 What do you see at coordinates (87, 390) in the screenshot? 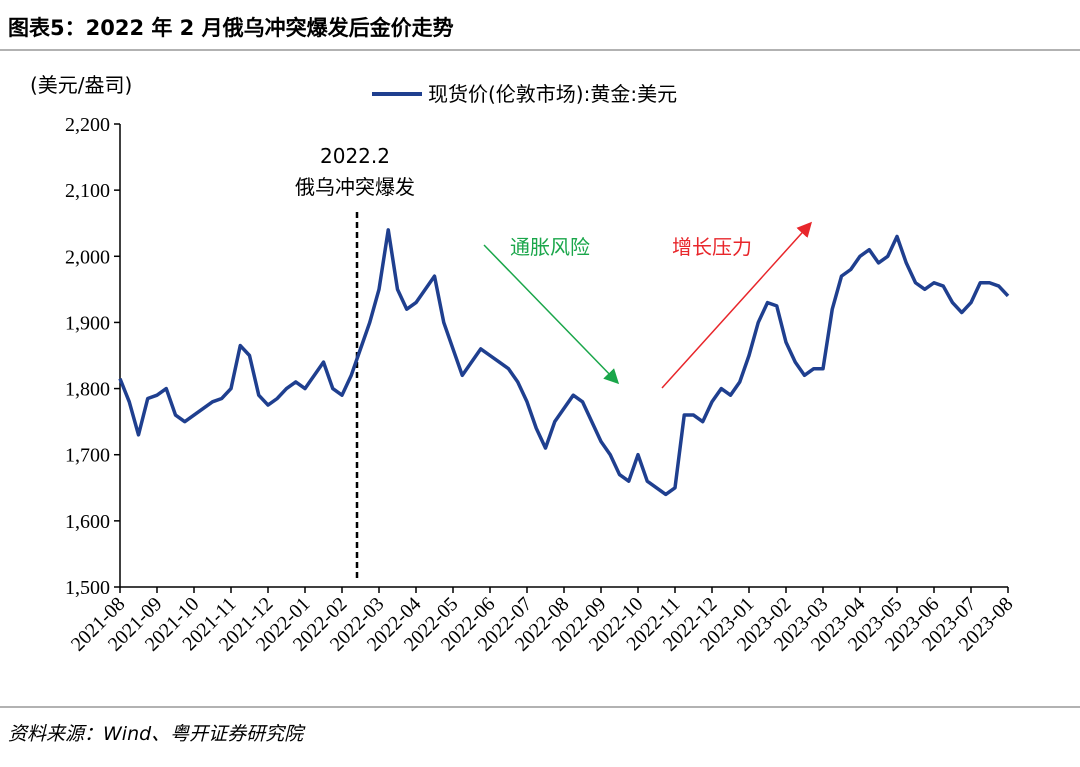
I see `y-tick-label: 1,800` at bounding box center [87, 390].